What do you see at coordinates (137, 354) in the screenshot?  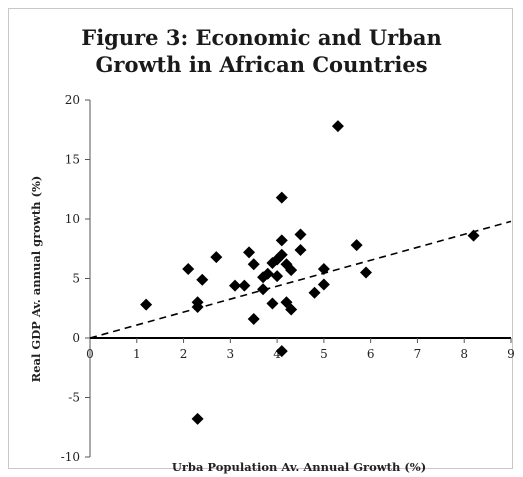 I see `x-tick-label: 1` at bounding box center [137, 354].